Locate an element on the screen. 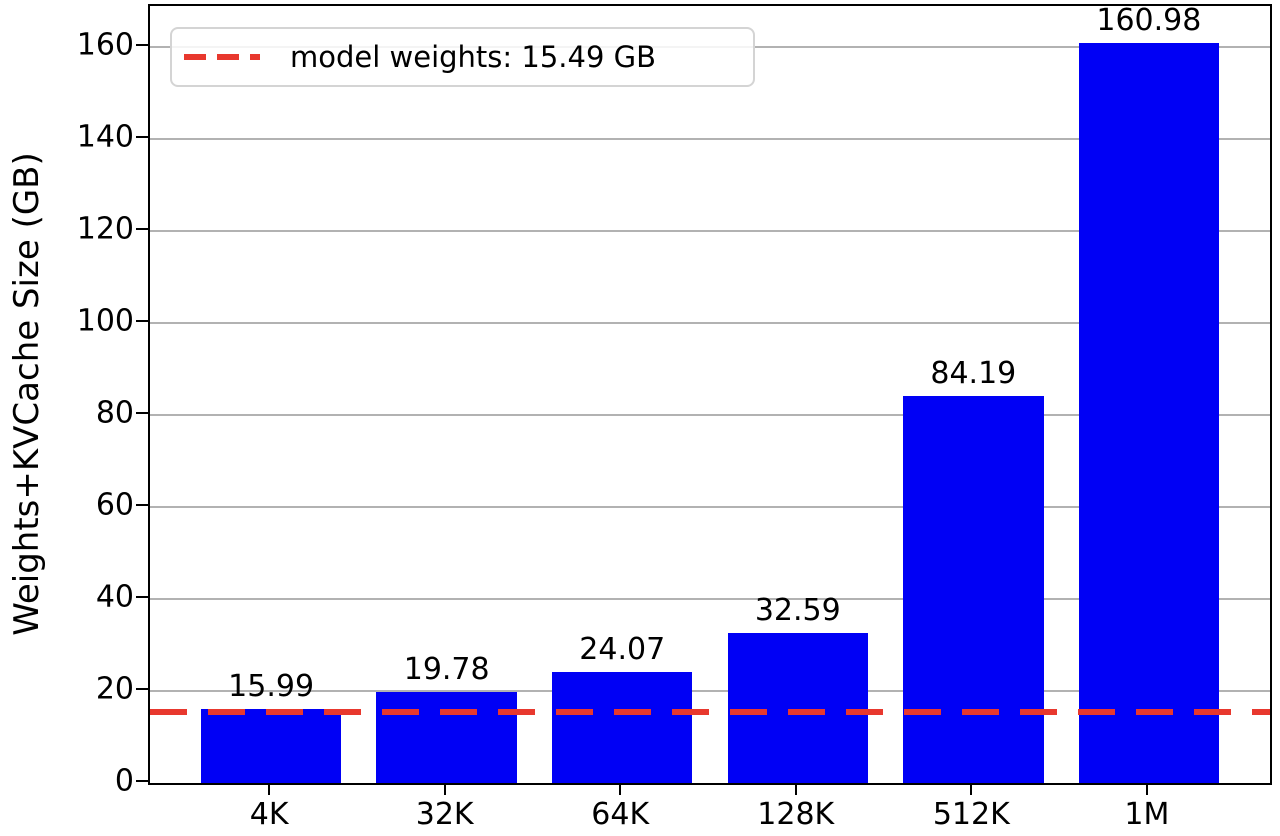  bar-64K is located at coordinates (622, 727).